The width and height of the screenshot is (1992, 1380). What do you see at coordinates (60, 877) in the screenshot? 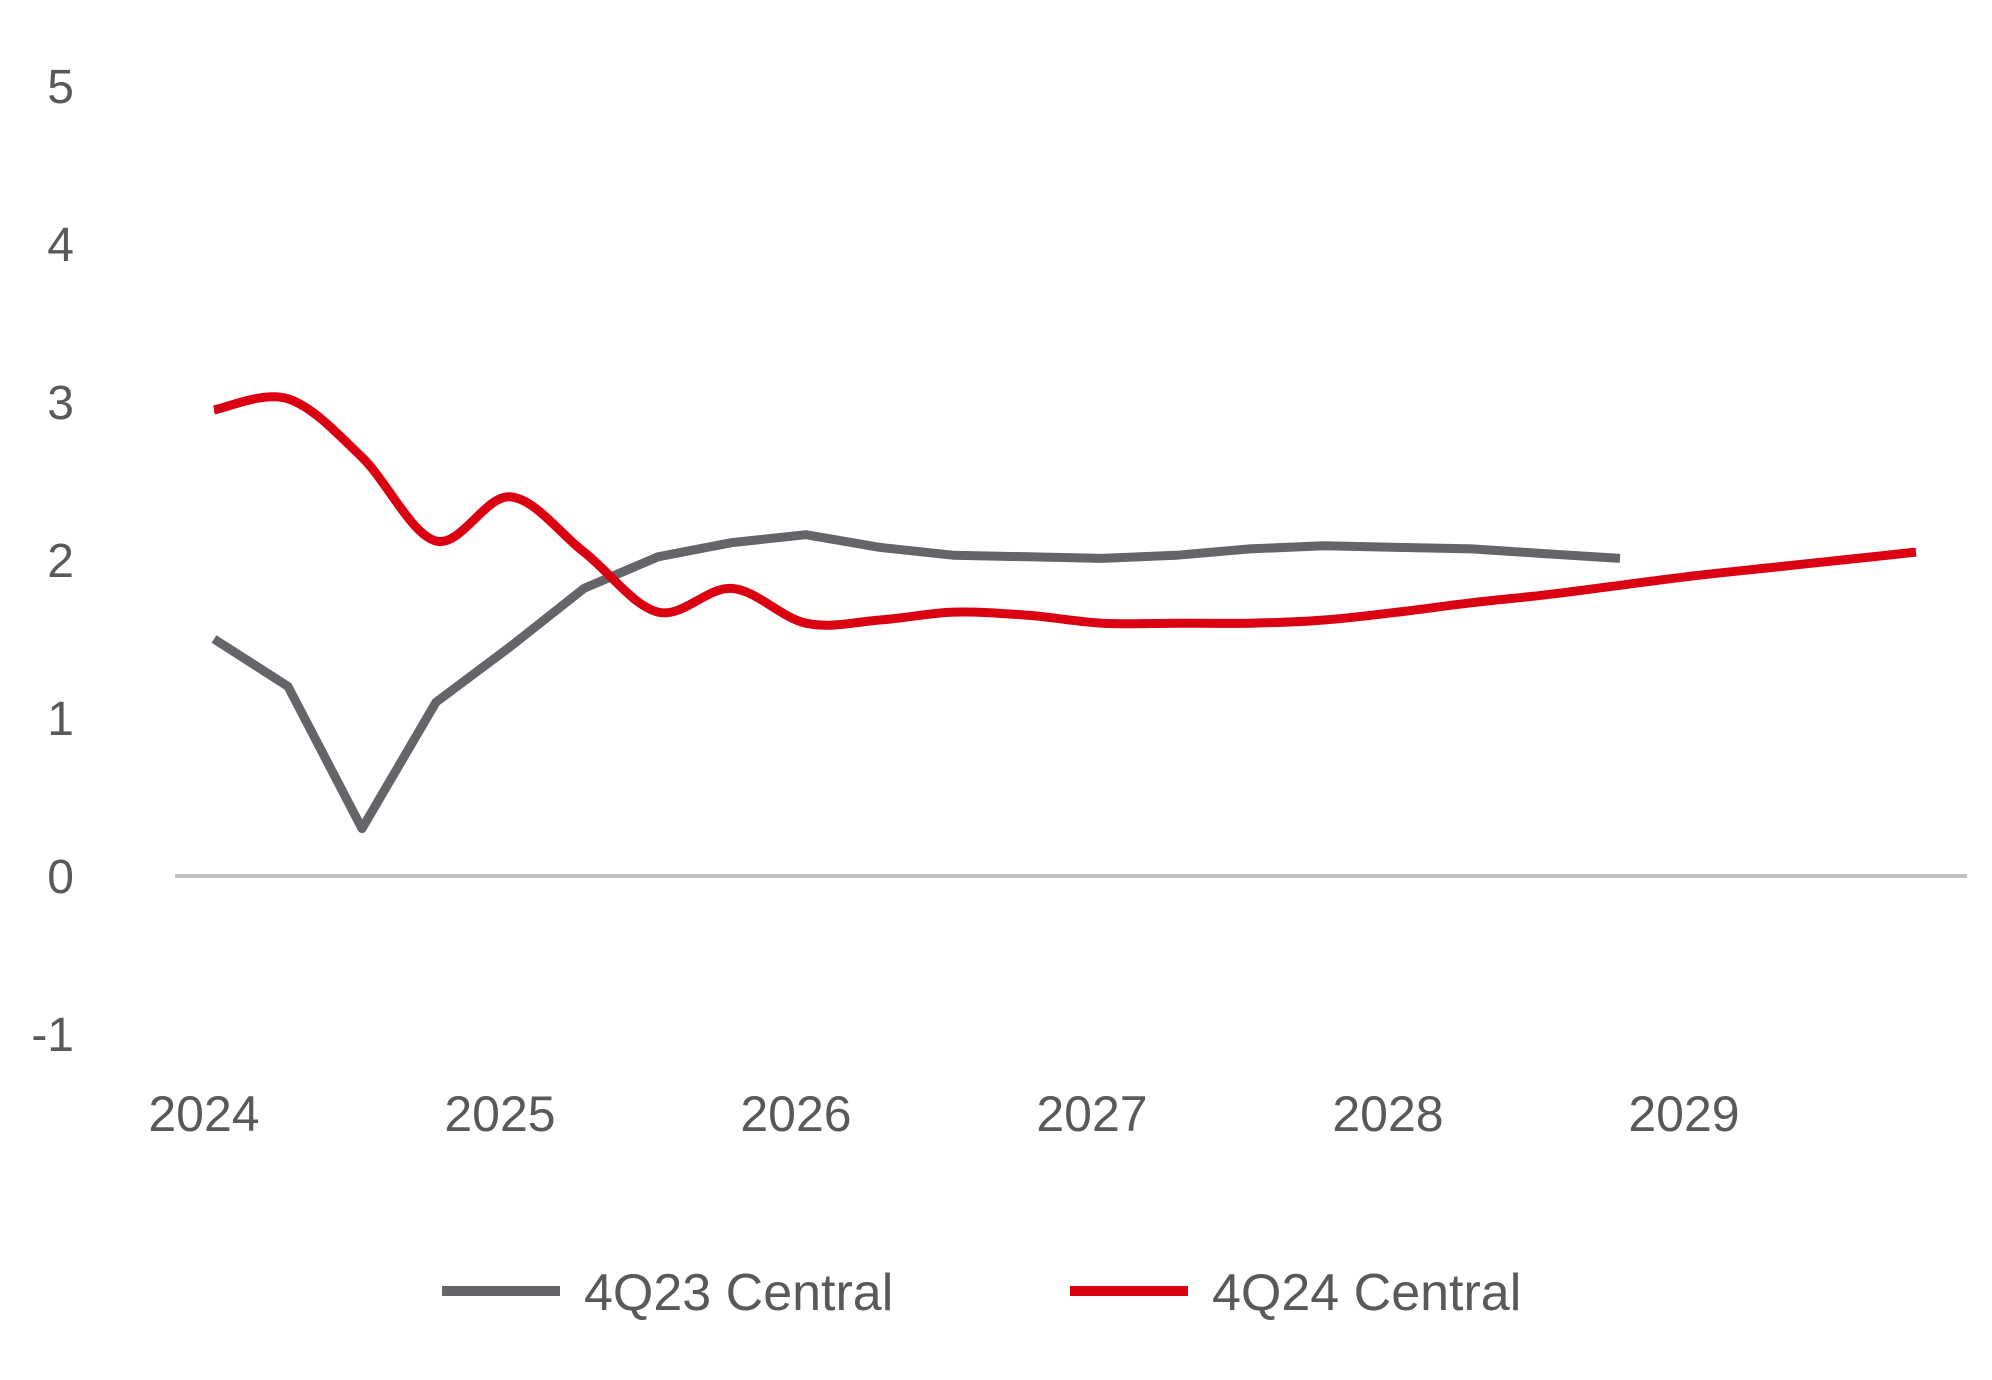
I see `y-tick-label: 0` at bounding box center [60, 877].